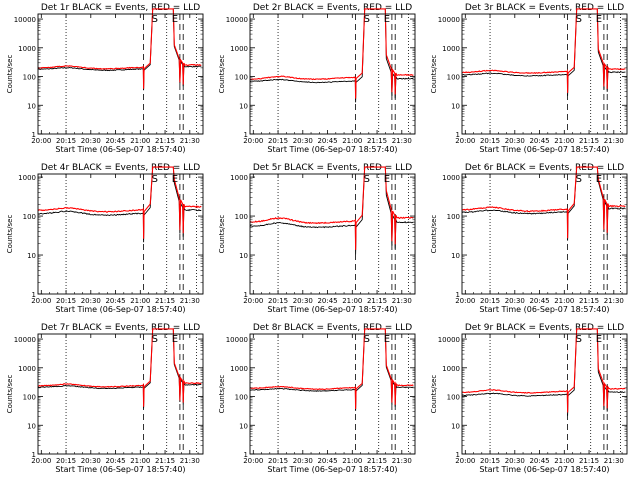 This screenshot has width=640, height=480. What do you see at coordinates (120, 168) in the screenshot?
I see `chart-title: Det 4r BLACK = Events, RED = LLD` at bounding box center [120, 168].